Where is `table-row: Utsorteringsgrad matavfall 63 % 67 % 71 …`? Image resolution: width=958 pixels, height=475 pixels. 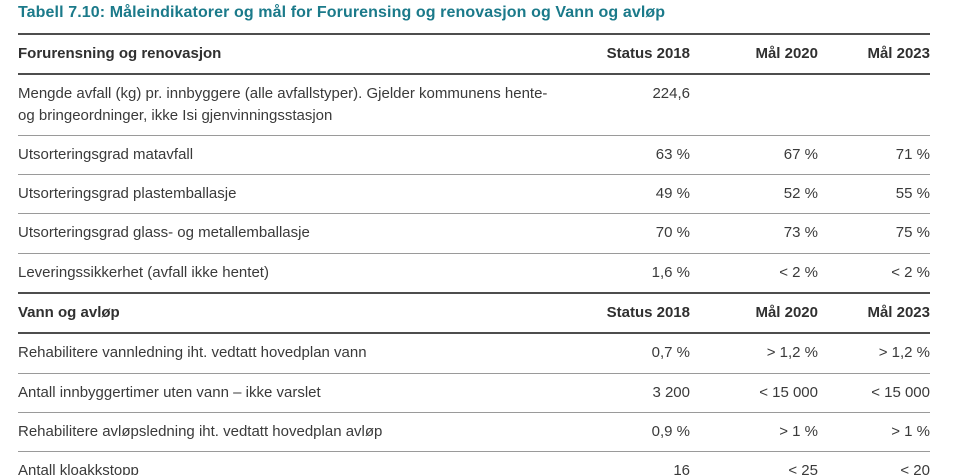
table-row: Utsorteringsgrad matavfall 63 % 67 % 71 … is located at coordinates (474, 156).